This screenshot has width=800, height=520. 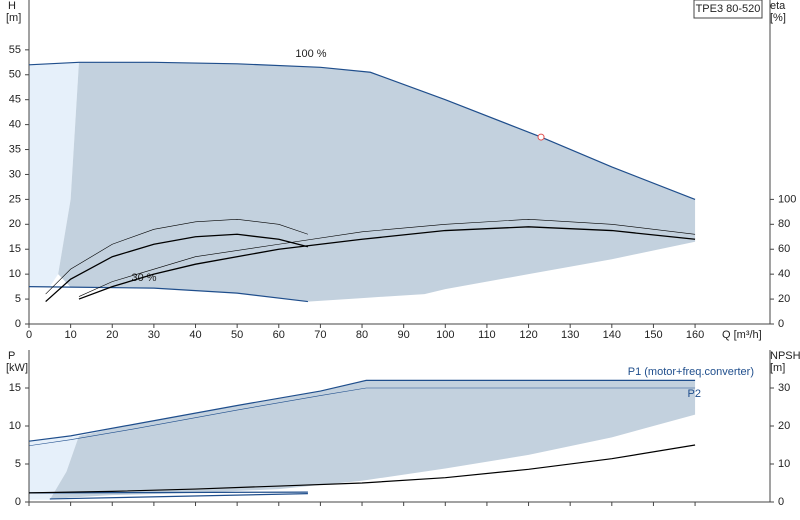 What do you see at coordinates (653, 335) in the screenshot?
I see `x-tick-label: 150` at bounding box center [653, 335].